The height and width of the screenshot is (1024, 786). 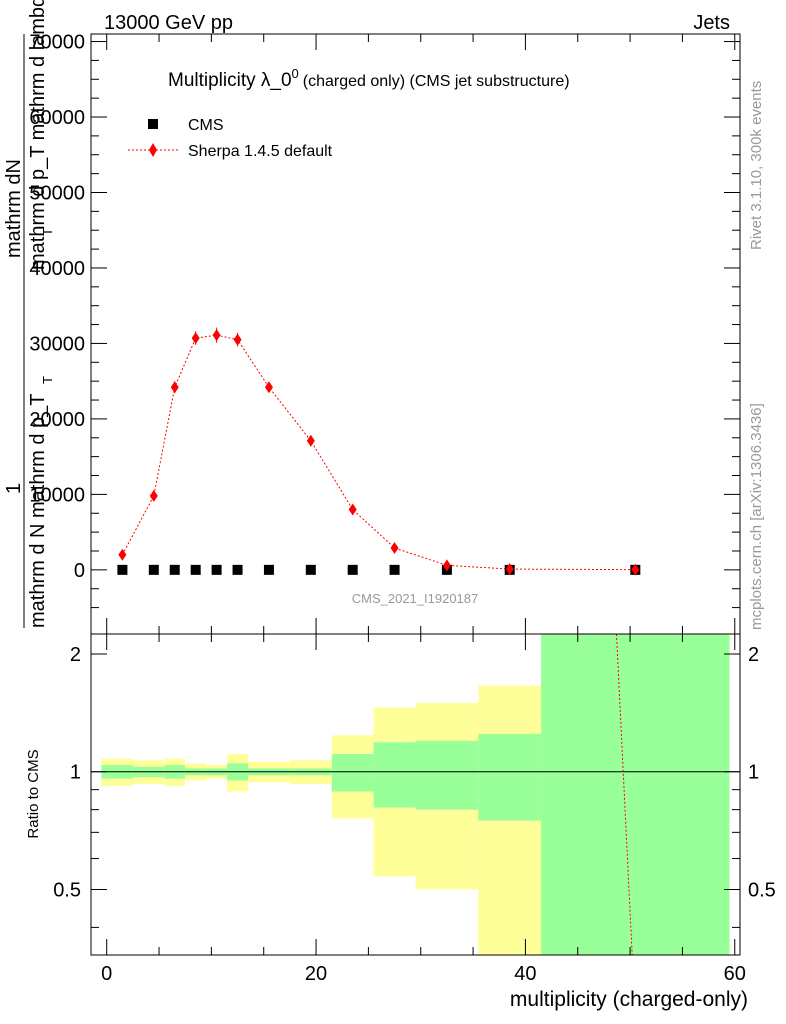 I want to click on y-tick-label: 60000, so click(x=57, y=118).